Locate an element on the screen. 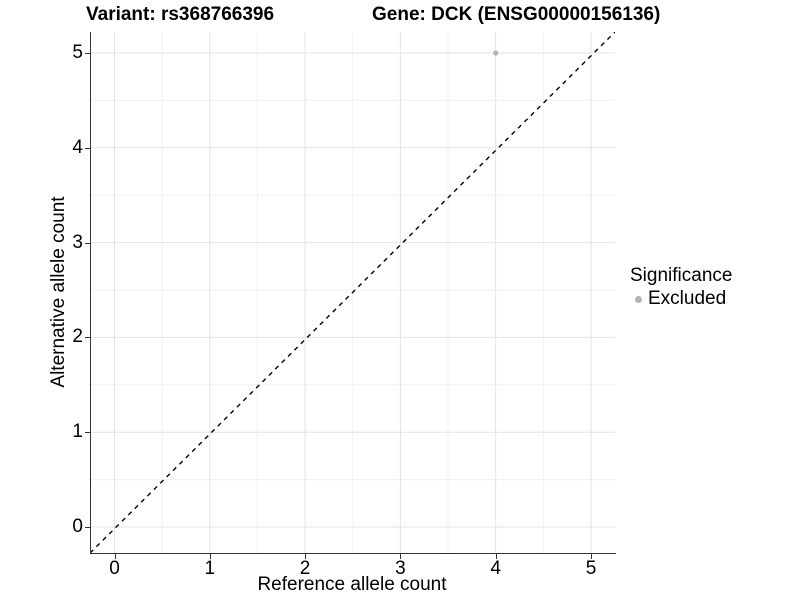 The height and width of the screenshot is (600, 800). y-tick-label: 4 is located at coordinates (77, 147).